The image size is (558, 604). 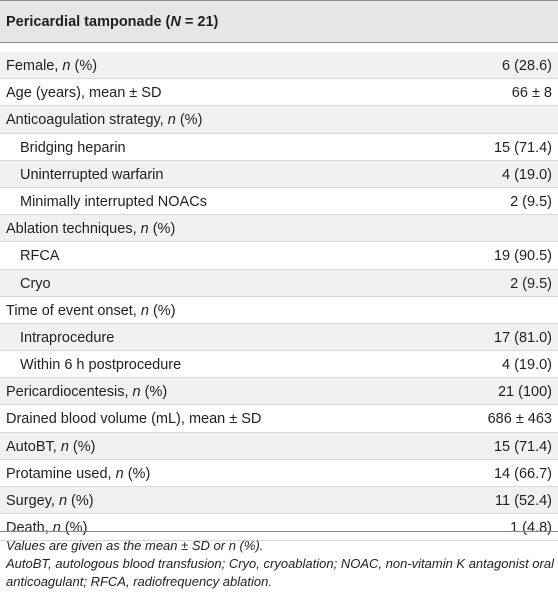 What do you see at coordinates (73, 229) in the screenshot?
I see `row-label-text: Ablation techniques,` at bounding box center [73, 229].